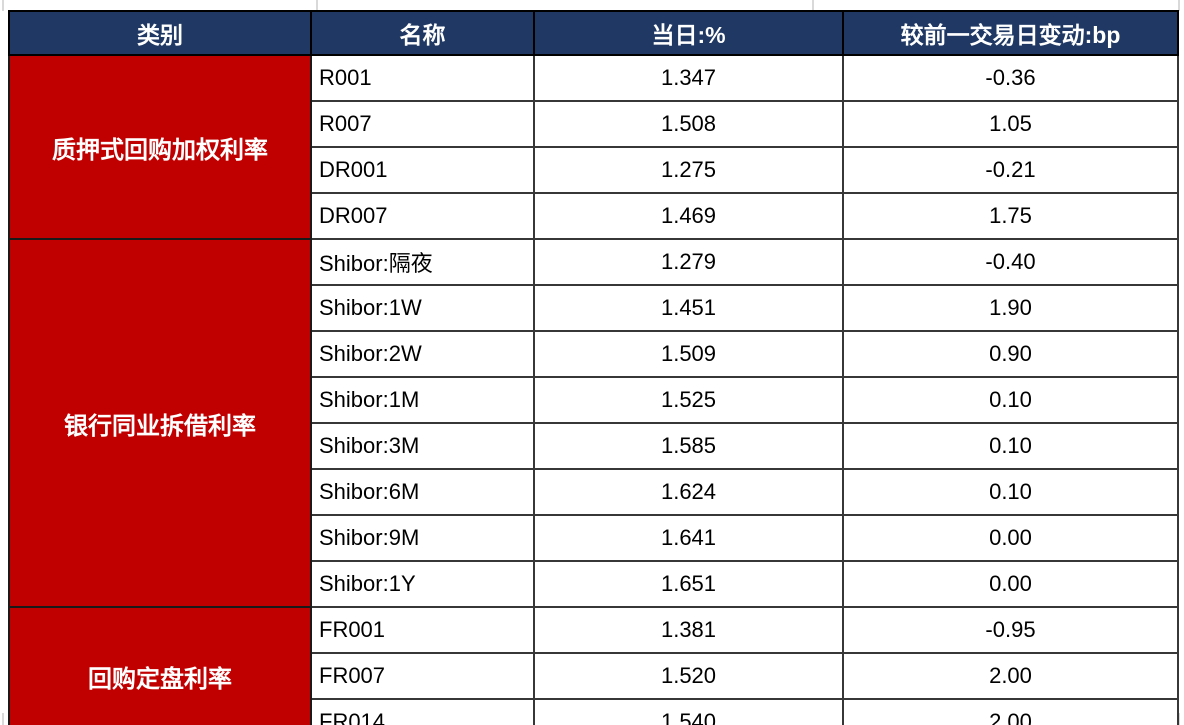 The image size is (1184, 725). I want to click on cell-change: 1.90, so click(1010, 308).